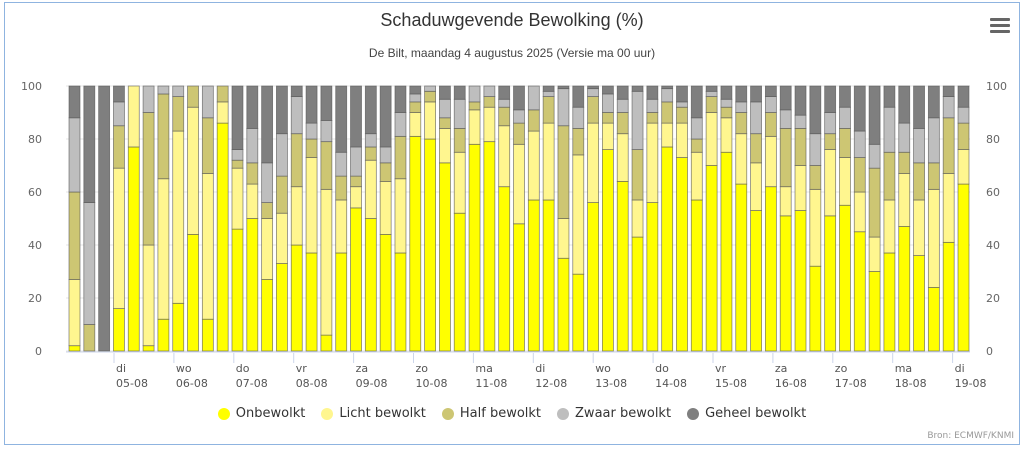  What do you see at coordinates (993, 139) in the screenshot?
I see `y-tick-label-right: 80` at bounding box center [993, 139].